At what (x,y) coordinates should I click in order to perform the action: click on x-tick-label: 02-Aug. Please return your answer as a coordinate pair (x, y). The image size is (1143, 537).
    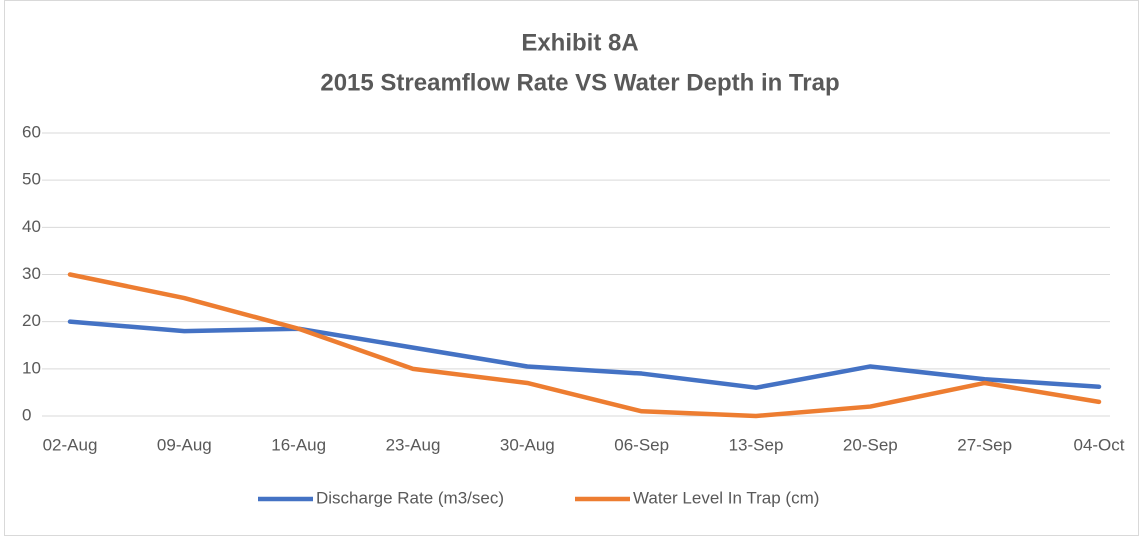
    Looking at the image, I should click on (70, 444).